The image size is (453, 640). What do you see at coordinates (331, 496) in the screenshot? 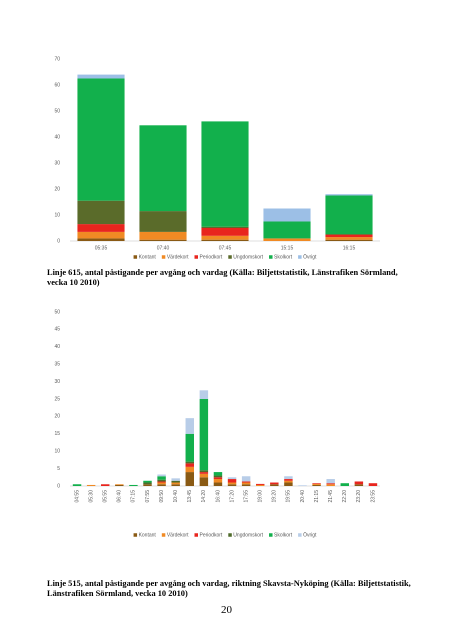
I see `x-tick-label: 21:45` at bounding box center [331, 496].